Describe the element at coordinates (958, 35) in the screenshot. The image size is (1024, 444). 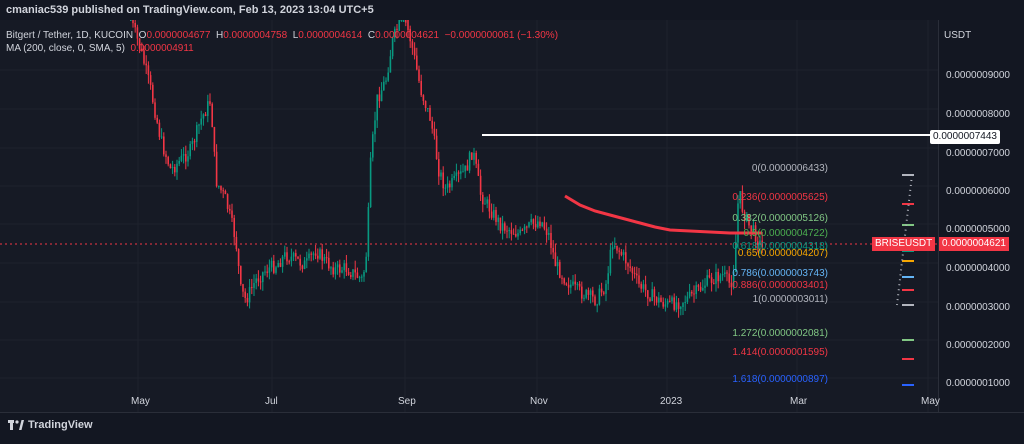
I see `currency-label: USDT` at that location.